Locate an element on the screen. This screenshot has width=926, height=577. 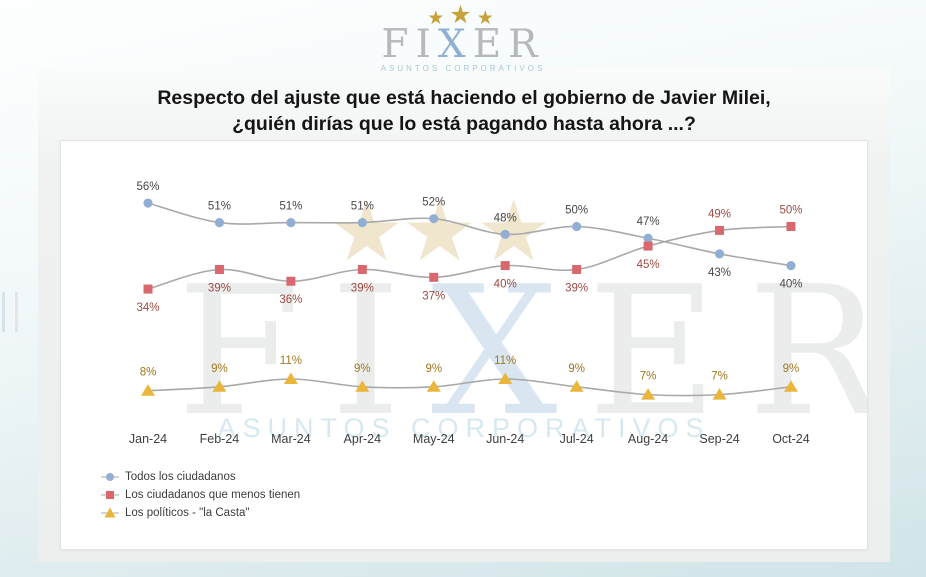
watermark-x-icon: X is located at coordinates (509, 351).